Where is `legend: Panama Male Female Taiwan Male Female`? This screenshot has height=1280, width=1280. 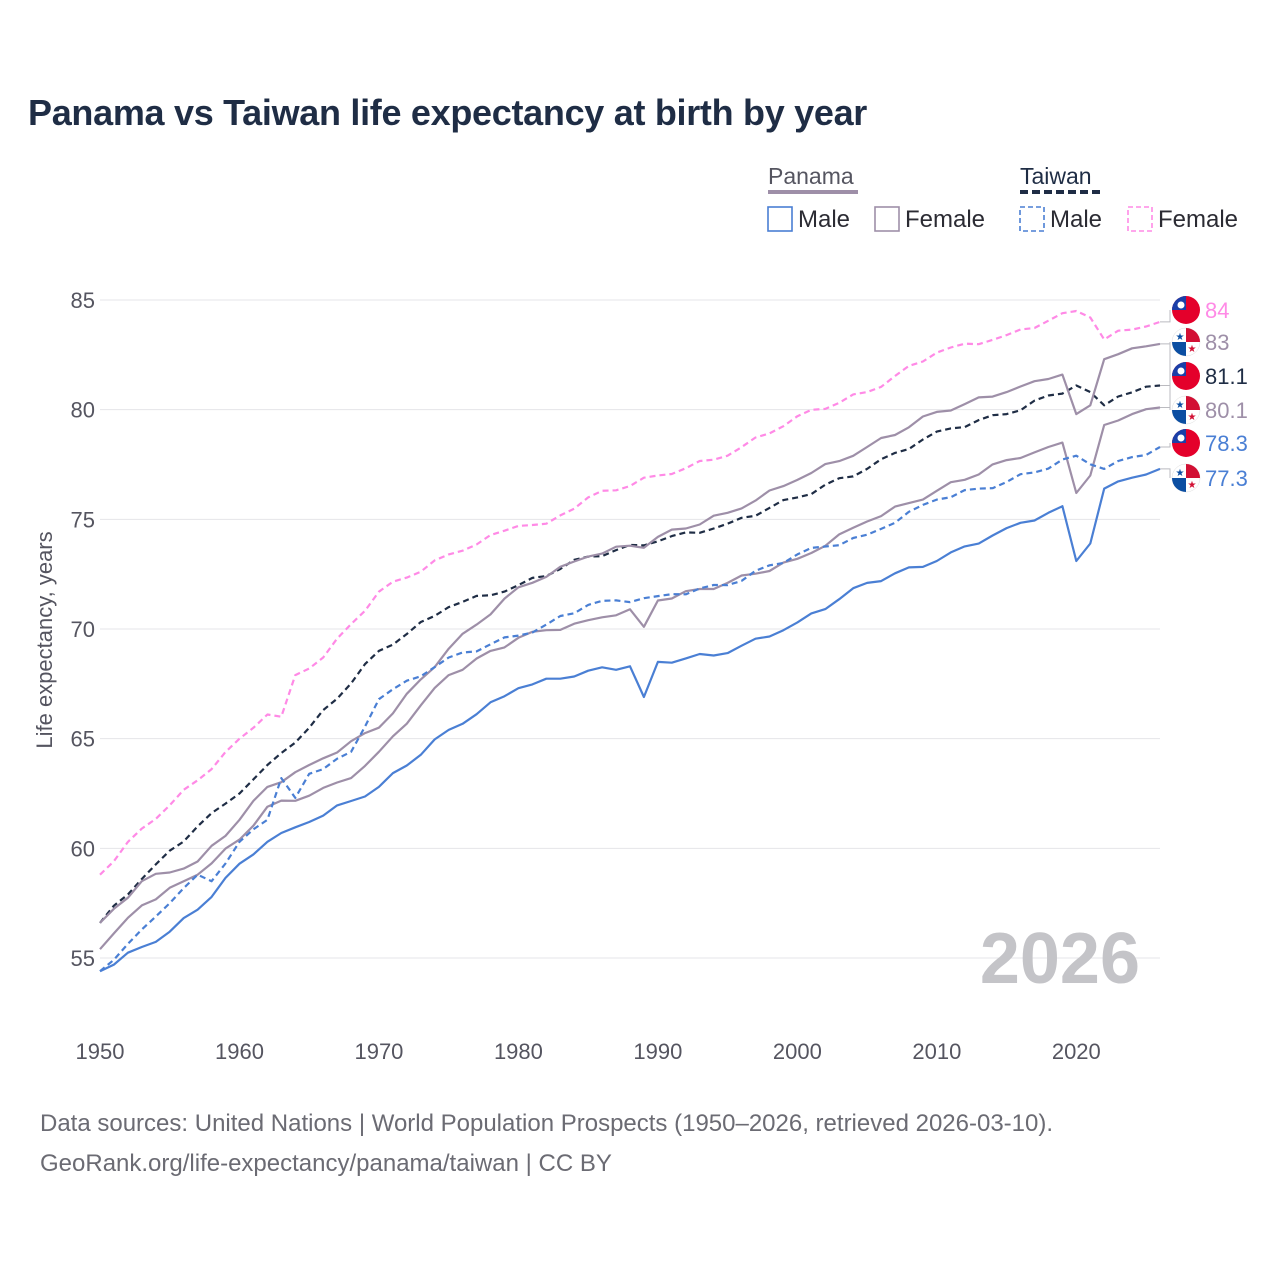
legend: Panama Male Female Taiwan Male Female is located at coordinates (1002, 198).